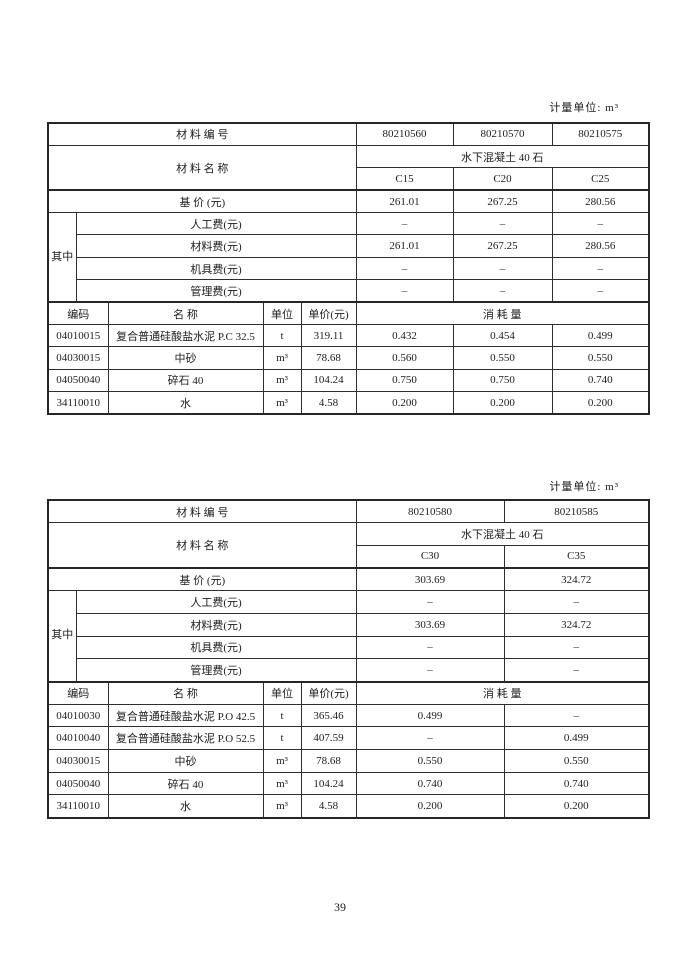 This screenshot has height=962, width=680. Describe the element at coordinates (349, 670) in the screenshot. I see `fee-row-management: 管理费(元) – –` at that location.